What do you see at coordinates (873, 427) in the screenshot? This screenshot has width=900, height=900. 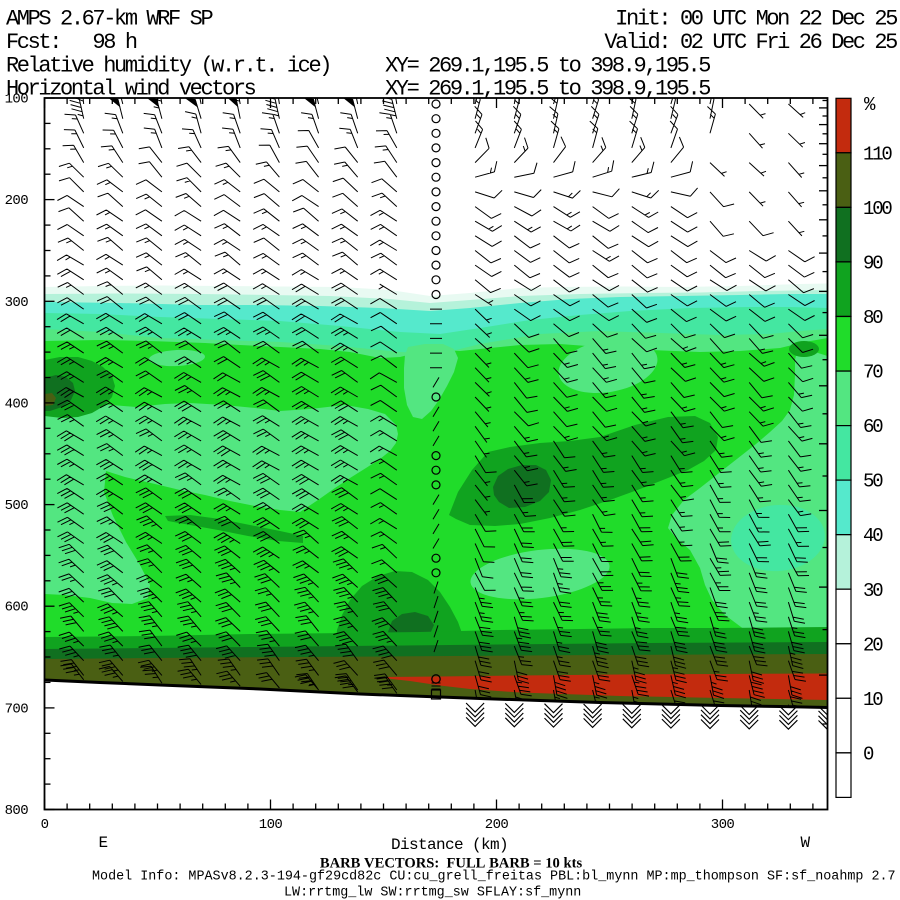 I see `svg-text: 60` at bounding box center [873, 427].